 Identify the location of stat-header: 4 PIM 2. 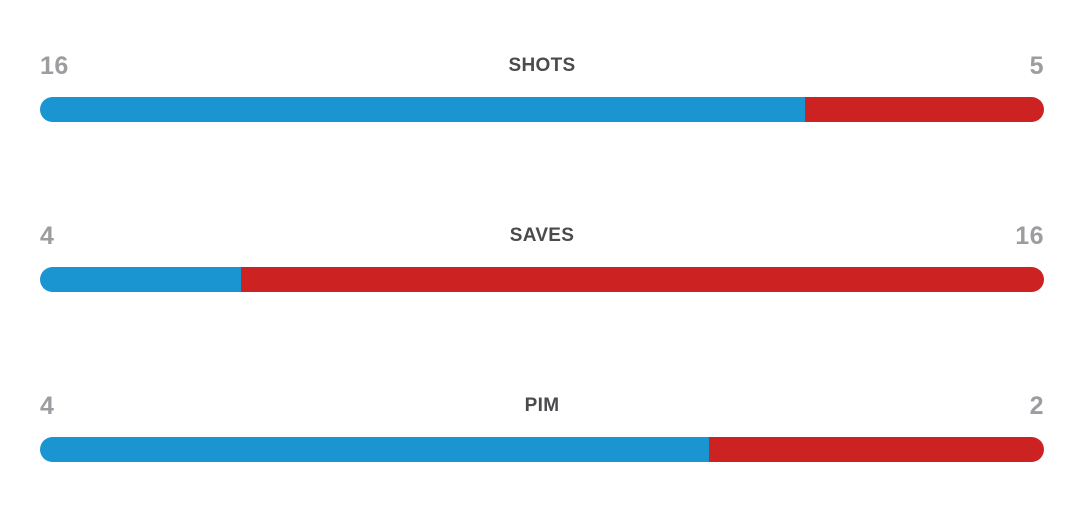
(542, 406).